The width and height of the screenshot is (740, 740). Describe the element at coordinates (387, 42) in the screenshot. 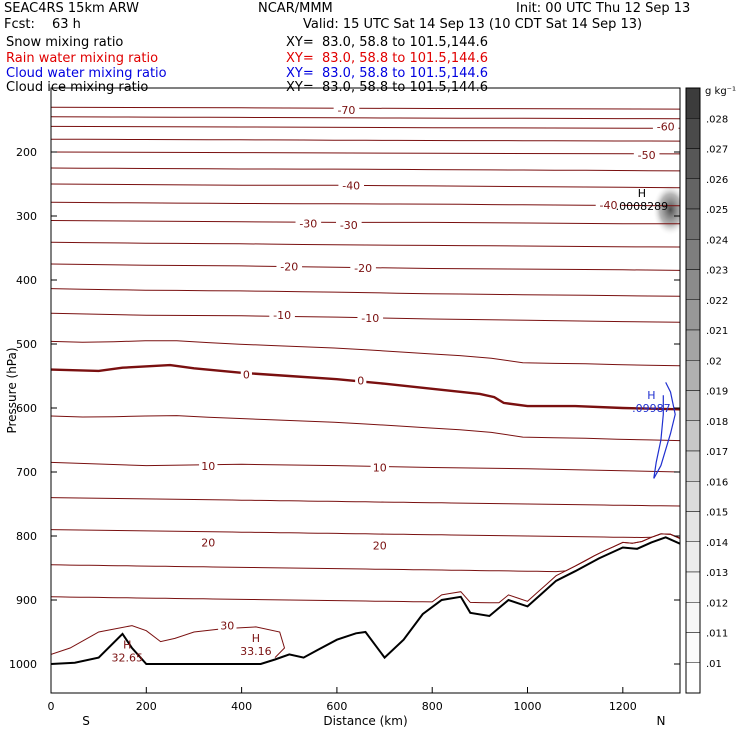

I see `field-xy-snow: XY= 83.0, 58.8 to 101.5,144.6` at that location.